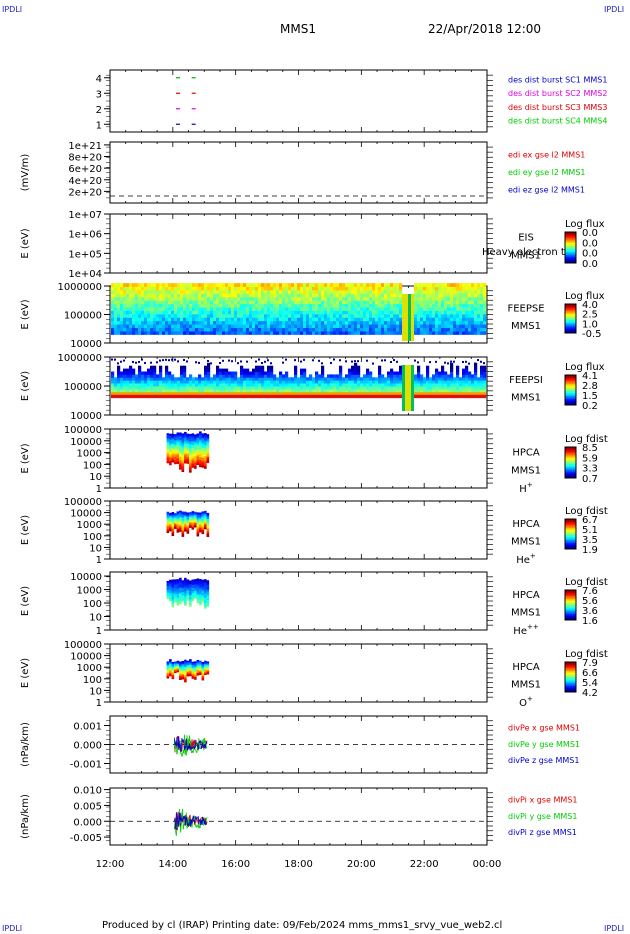 The height and width of the screenshot is (934, 630). What do you see at coordinates (86, 657) in the screenshot?
I see `panel-8-y-tick-label: 10000` at bounding box center [86, 657].